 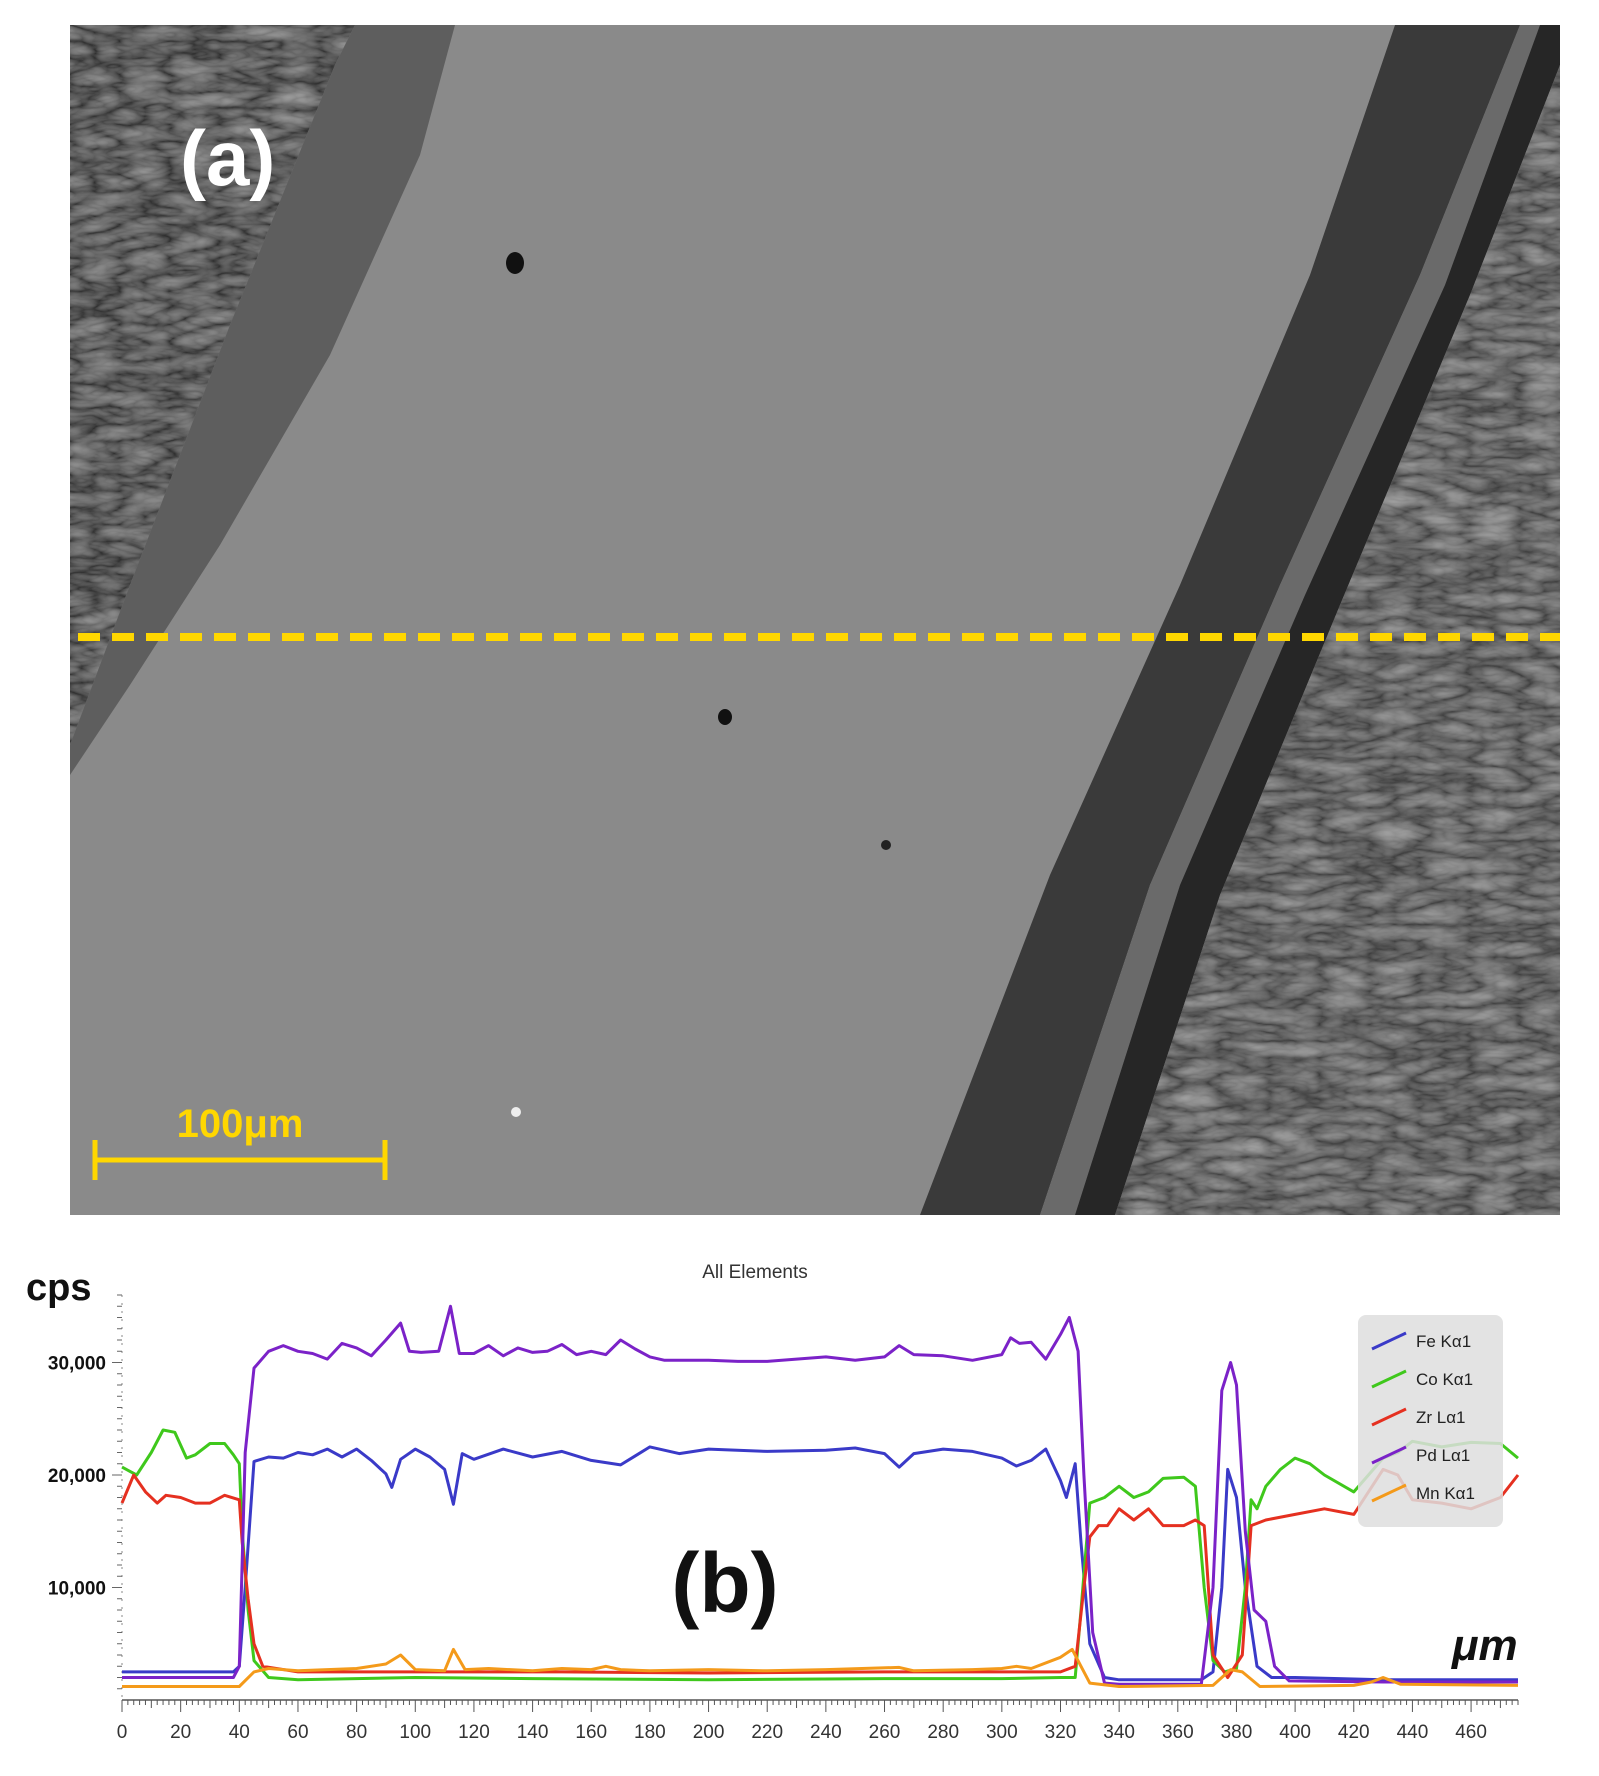 I want to click on series-line-co, so click(x=820, y=1555).